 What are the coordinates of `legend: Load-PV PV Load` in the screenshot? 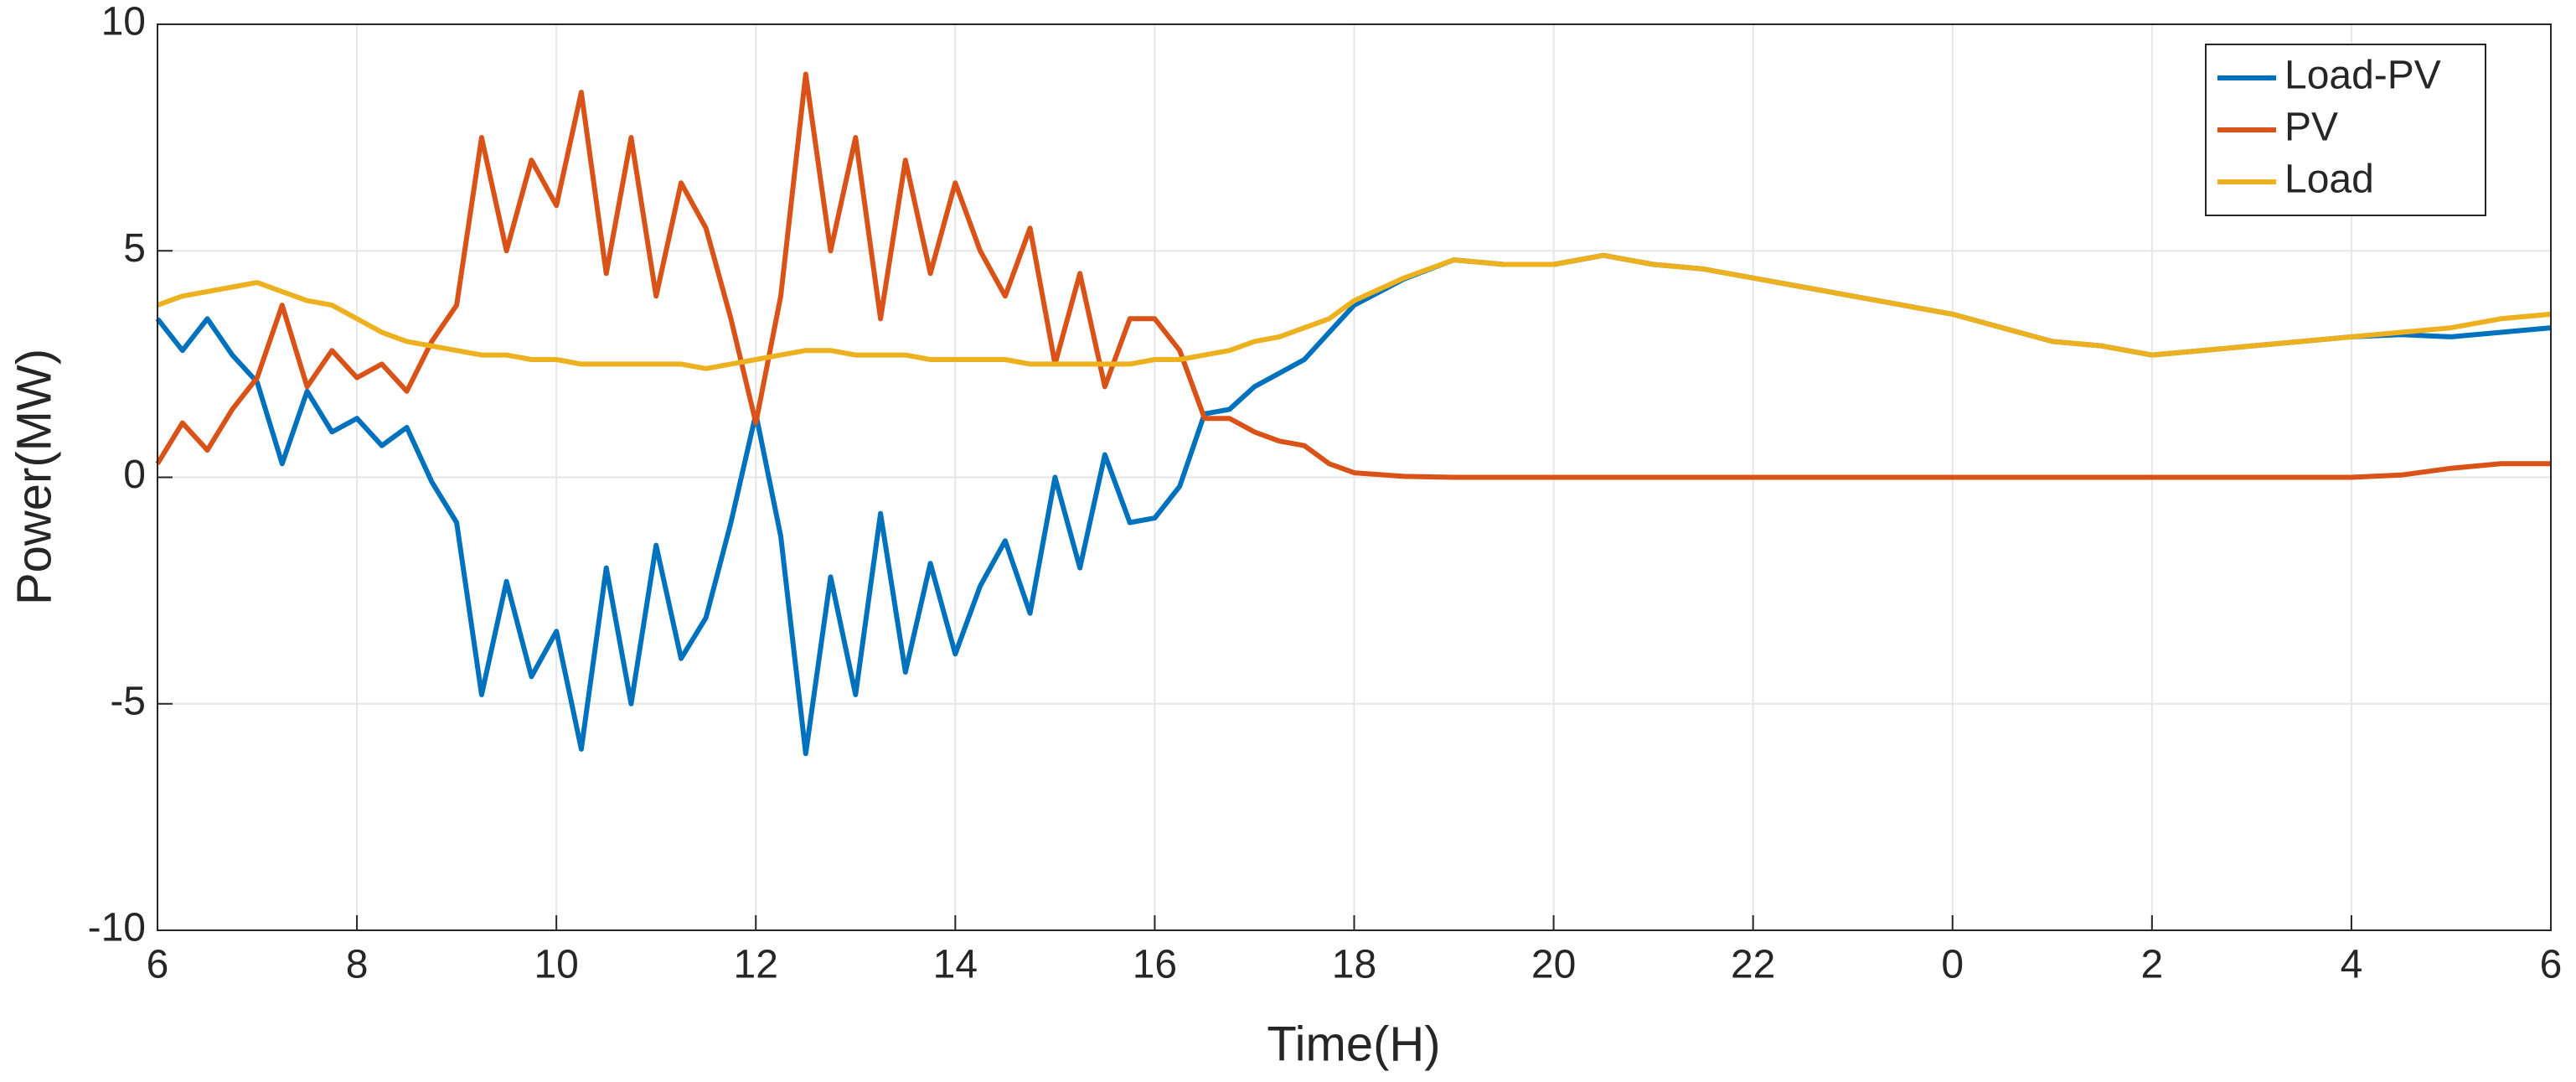 It's located at (2345, 130).